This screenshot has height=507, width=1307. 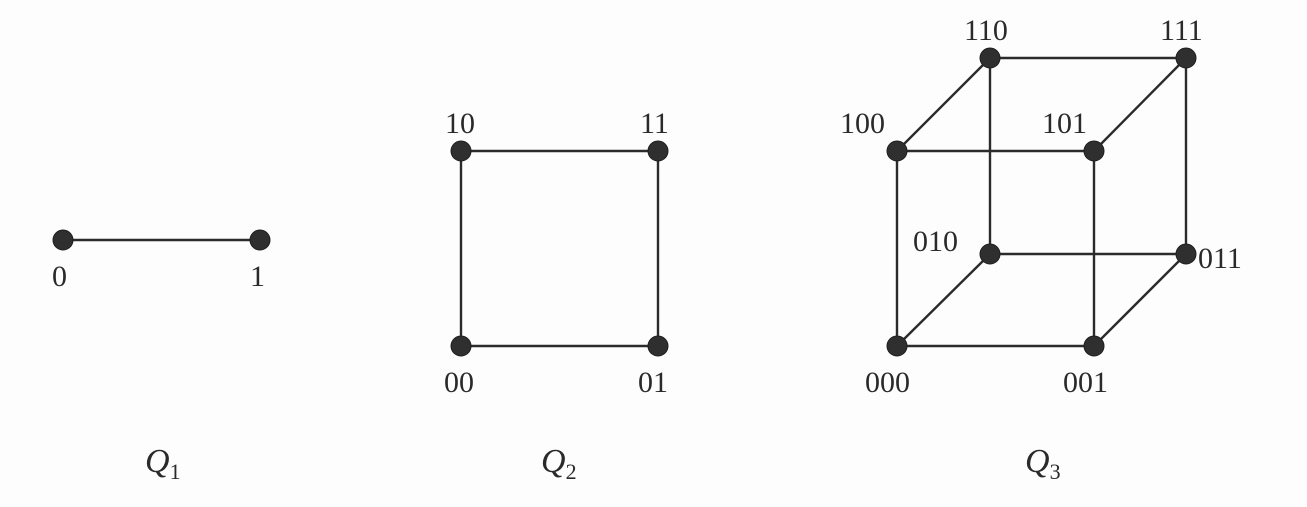 I want to click on q1-title-subscript: 1, so click(x=175, y=471).